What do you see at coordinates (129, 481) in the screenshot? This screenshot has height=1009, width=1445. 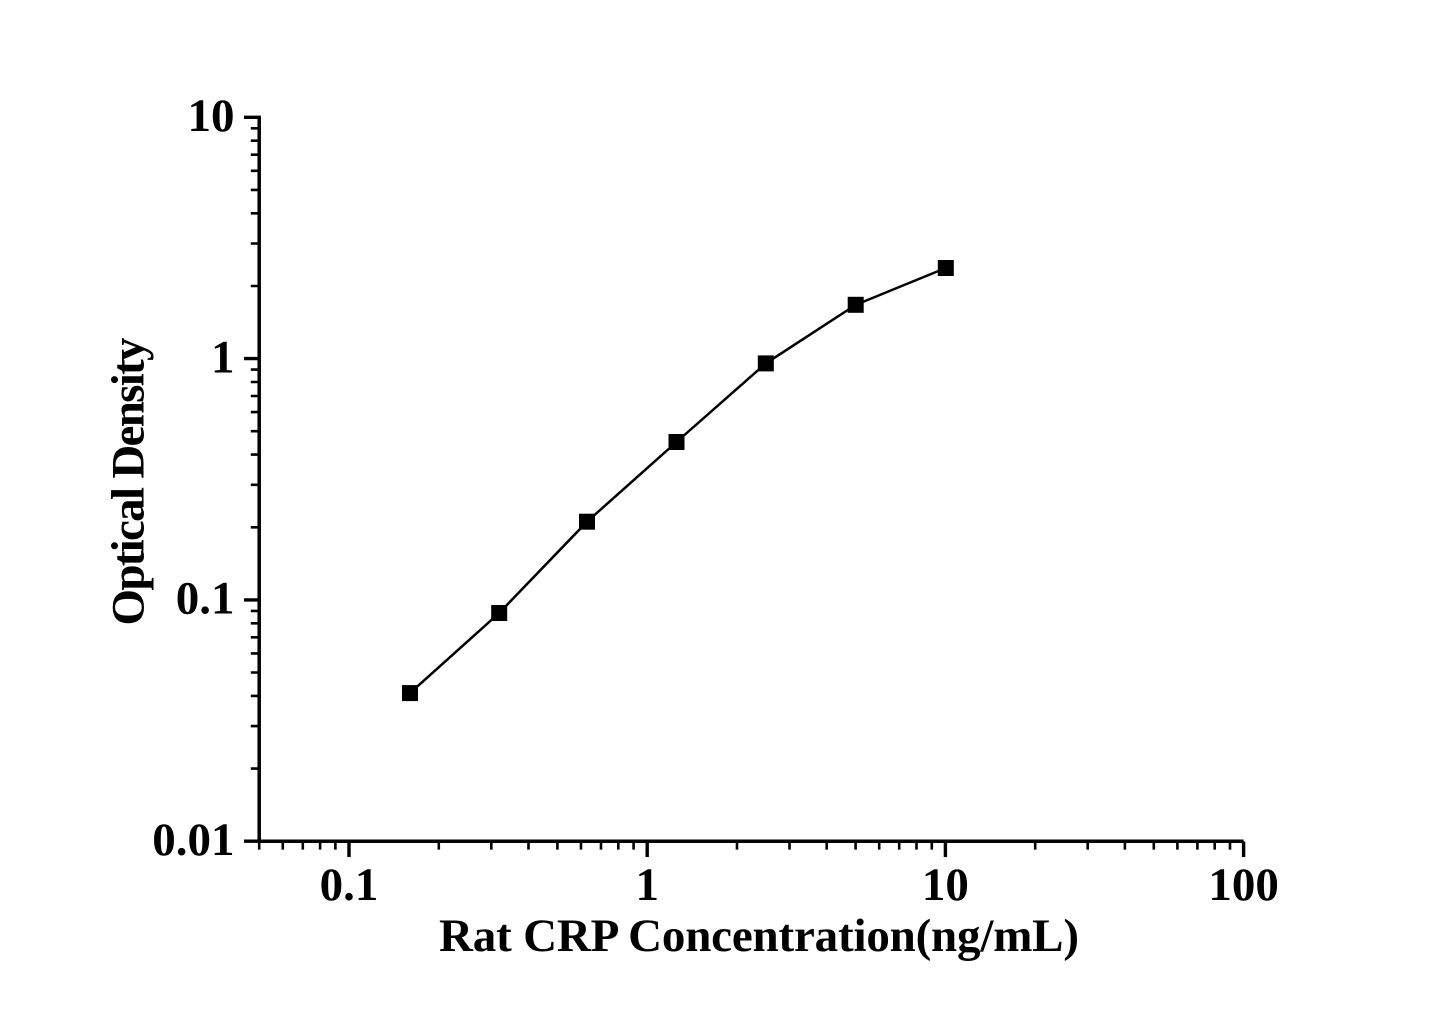 I see `svg-text: Optical Density` at bounding box center [129, 481].